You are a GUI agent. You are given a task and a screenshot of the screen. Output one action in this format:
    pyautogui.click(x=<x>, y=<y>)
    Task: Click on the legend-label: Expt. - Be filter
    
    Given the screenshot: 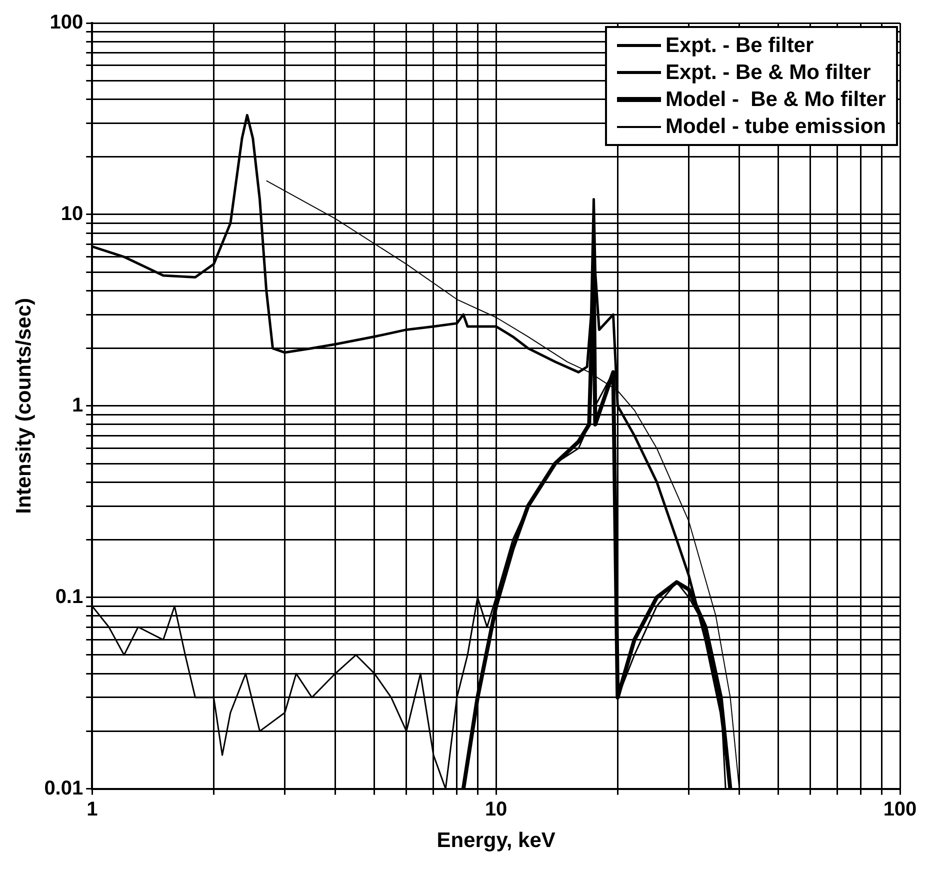 What is the action you would take?
    pyautogui.click(x=739, y=46)
    